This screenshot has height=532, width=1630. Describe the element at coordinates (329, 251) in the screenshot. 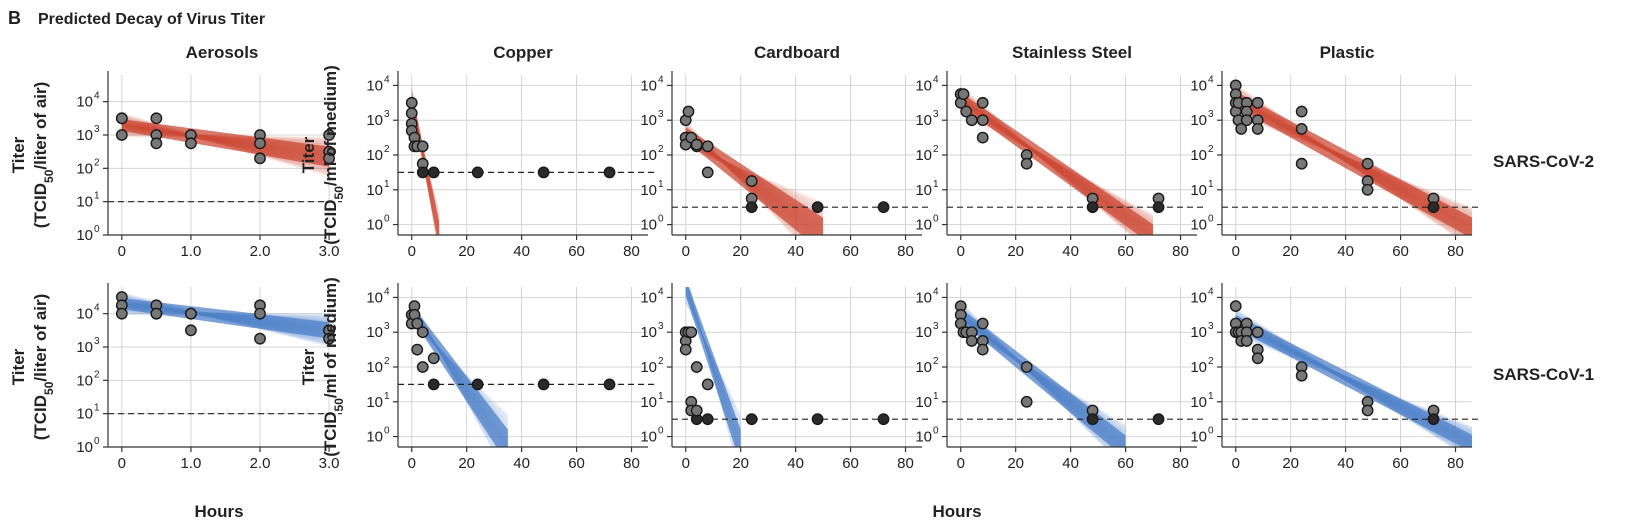

I see `x-tick-label: 3.0` at that location.